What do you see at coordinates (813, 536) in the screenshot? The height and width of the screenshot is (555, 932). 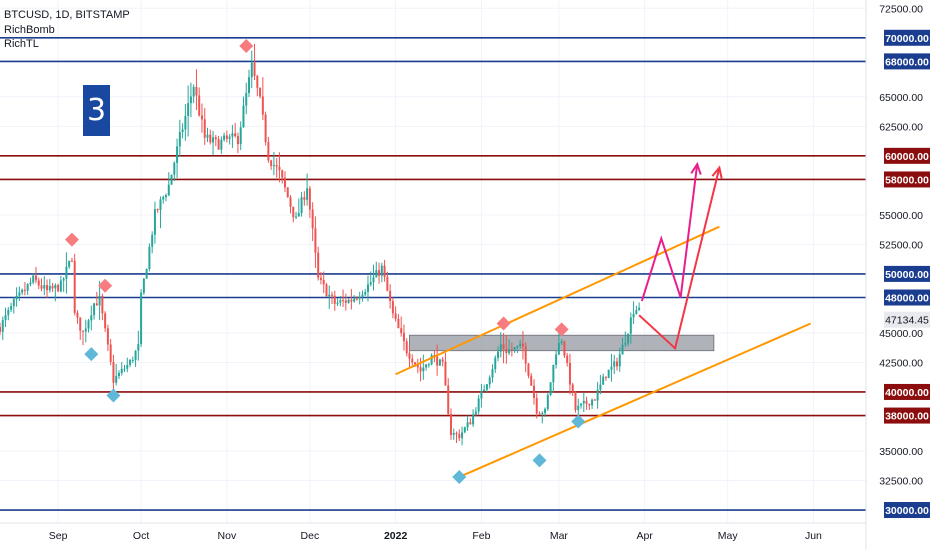 I see `x-tick-label: Jun` at bounding box center [813, 536].